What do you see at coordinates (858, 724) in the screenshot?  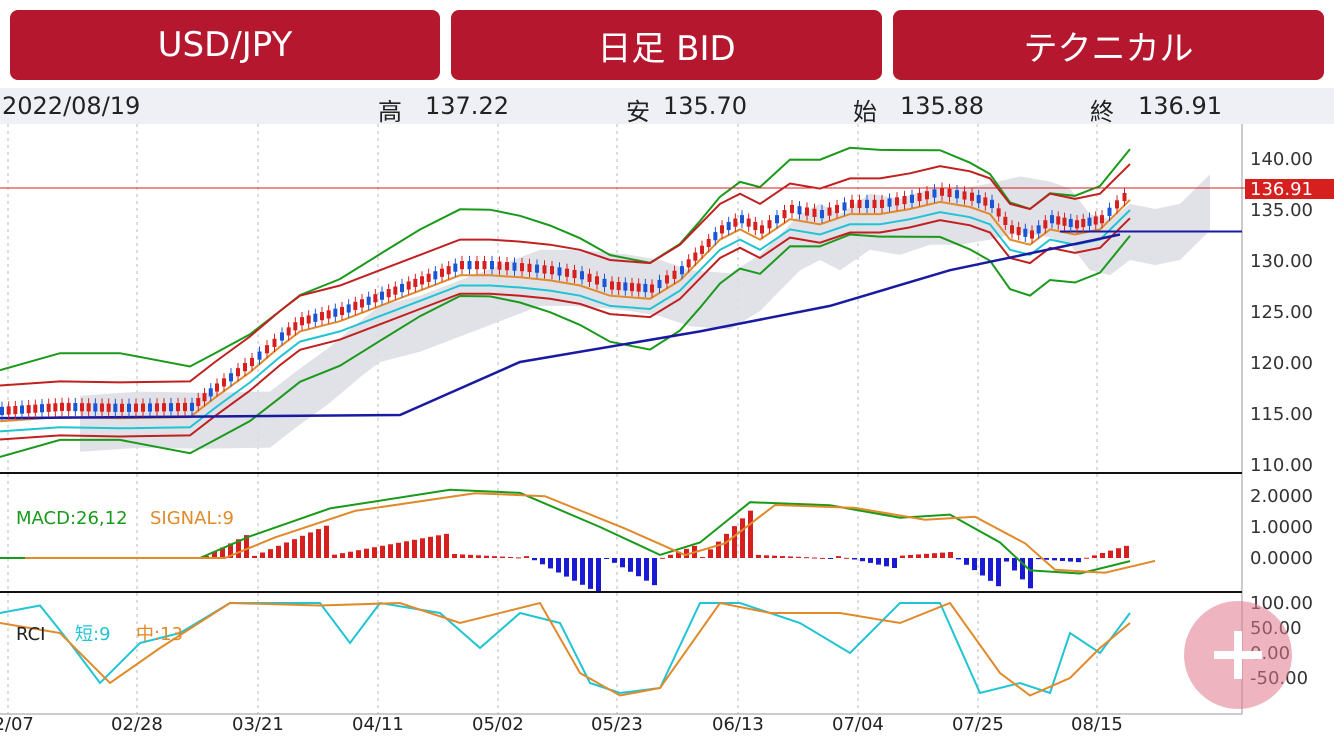 I see `x-tick-label: 07/04` at bounding box center [858, 724].